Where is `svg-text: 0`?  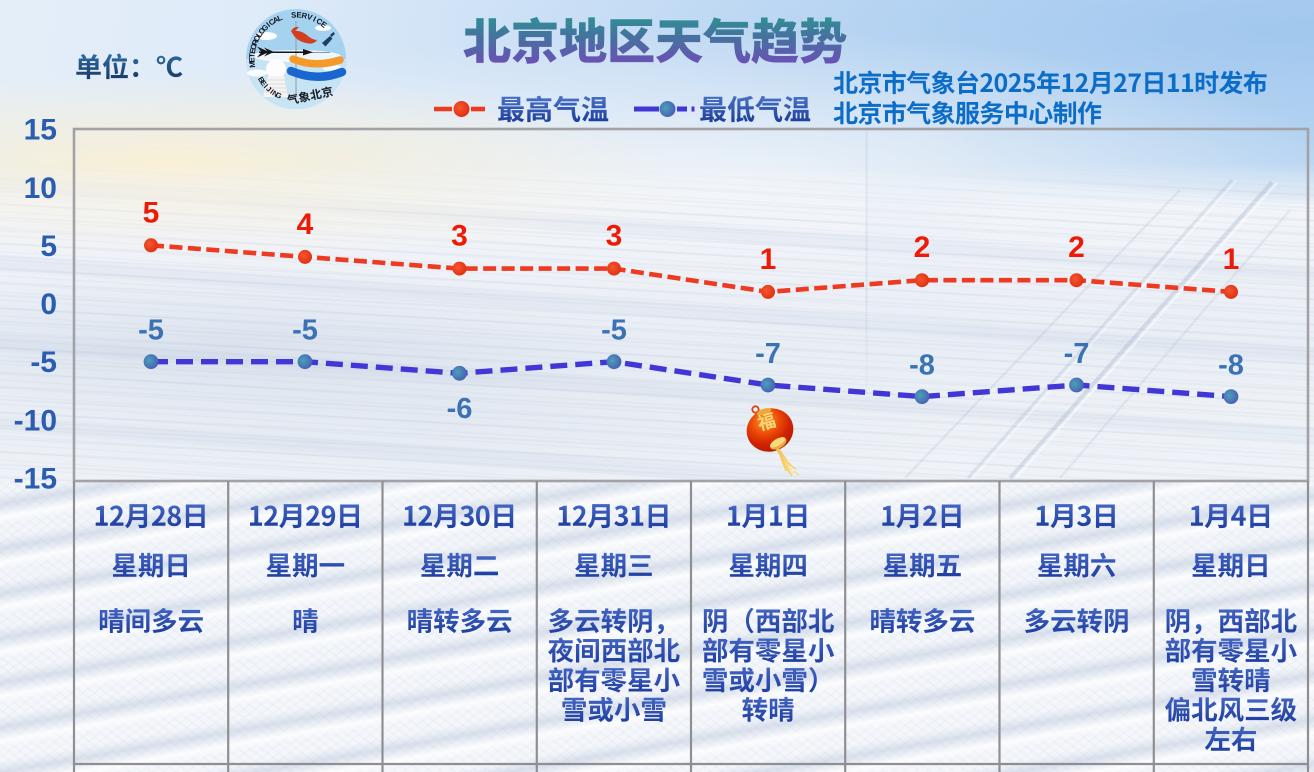
svg-text: 0 is located at coordinates (48, 304).